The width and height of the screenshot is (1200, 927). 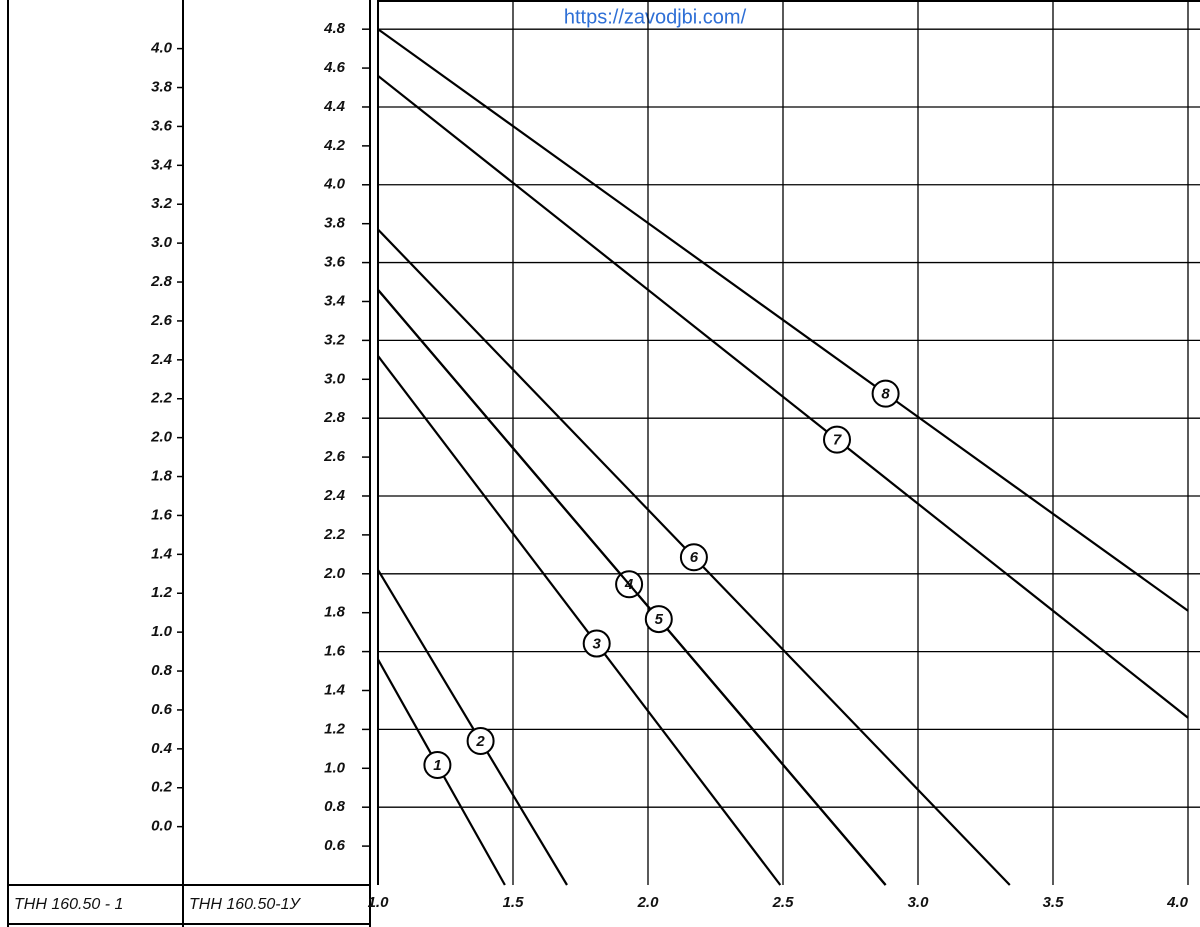 What do you see at coordinates (334, 495) in the screenshot?
I see `y-tick-label: 2.4` at bounding box center [334, 495].